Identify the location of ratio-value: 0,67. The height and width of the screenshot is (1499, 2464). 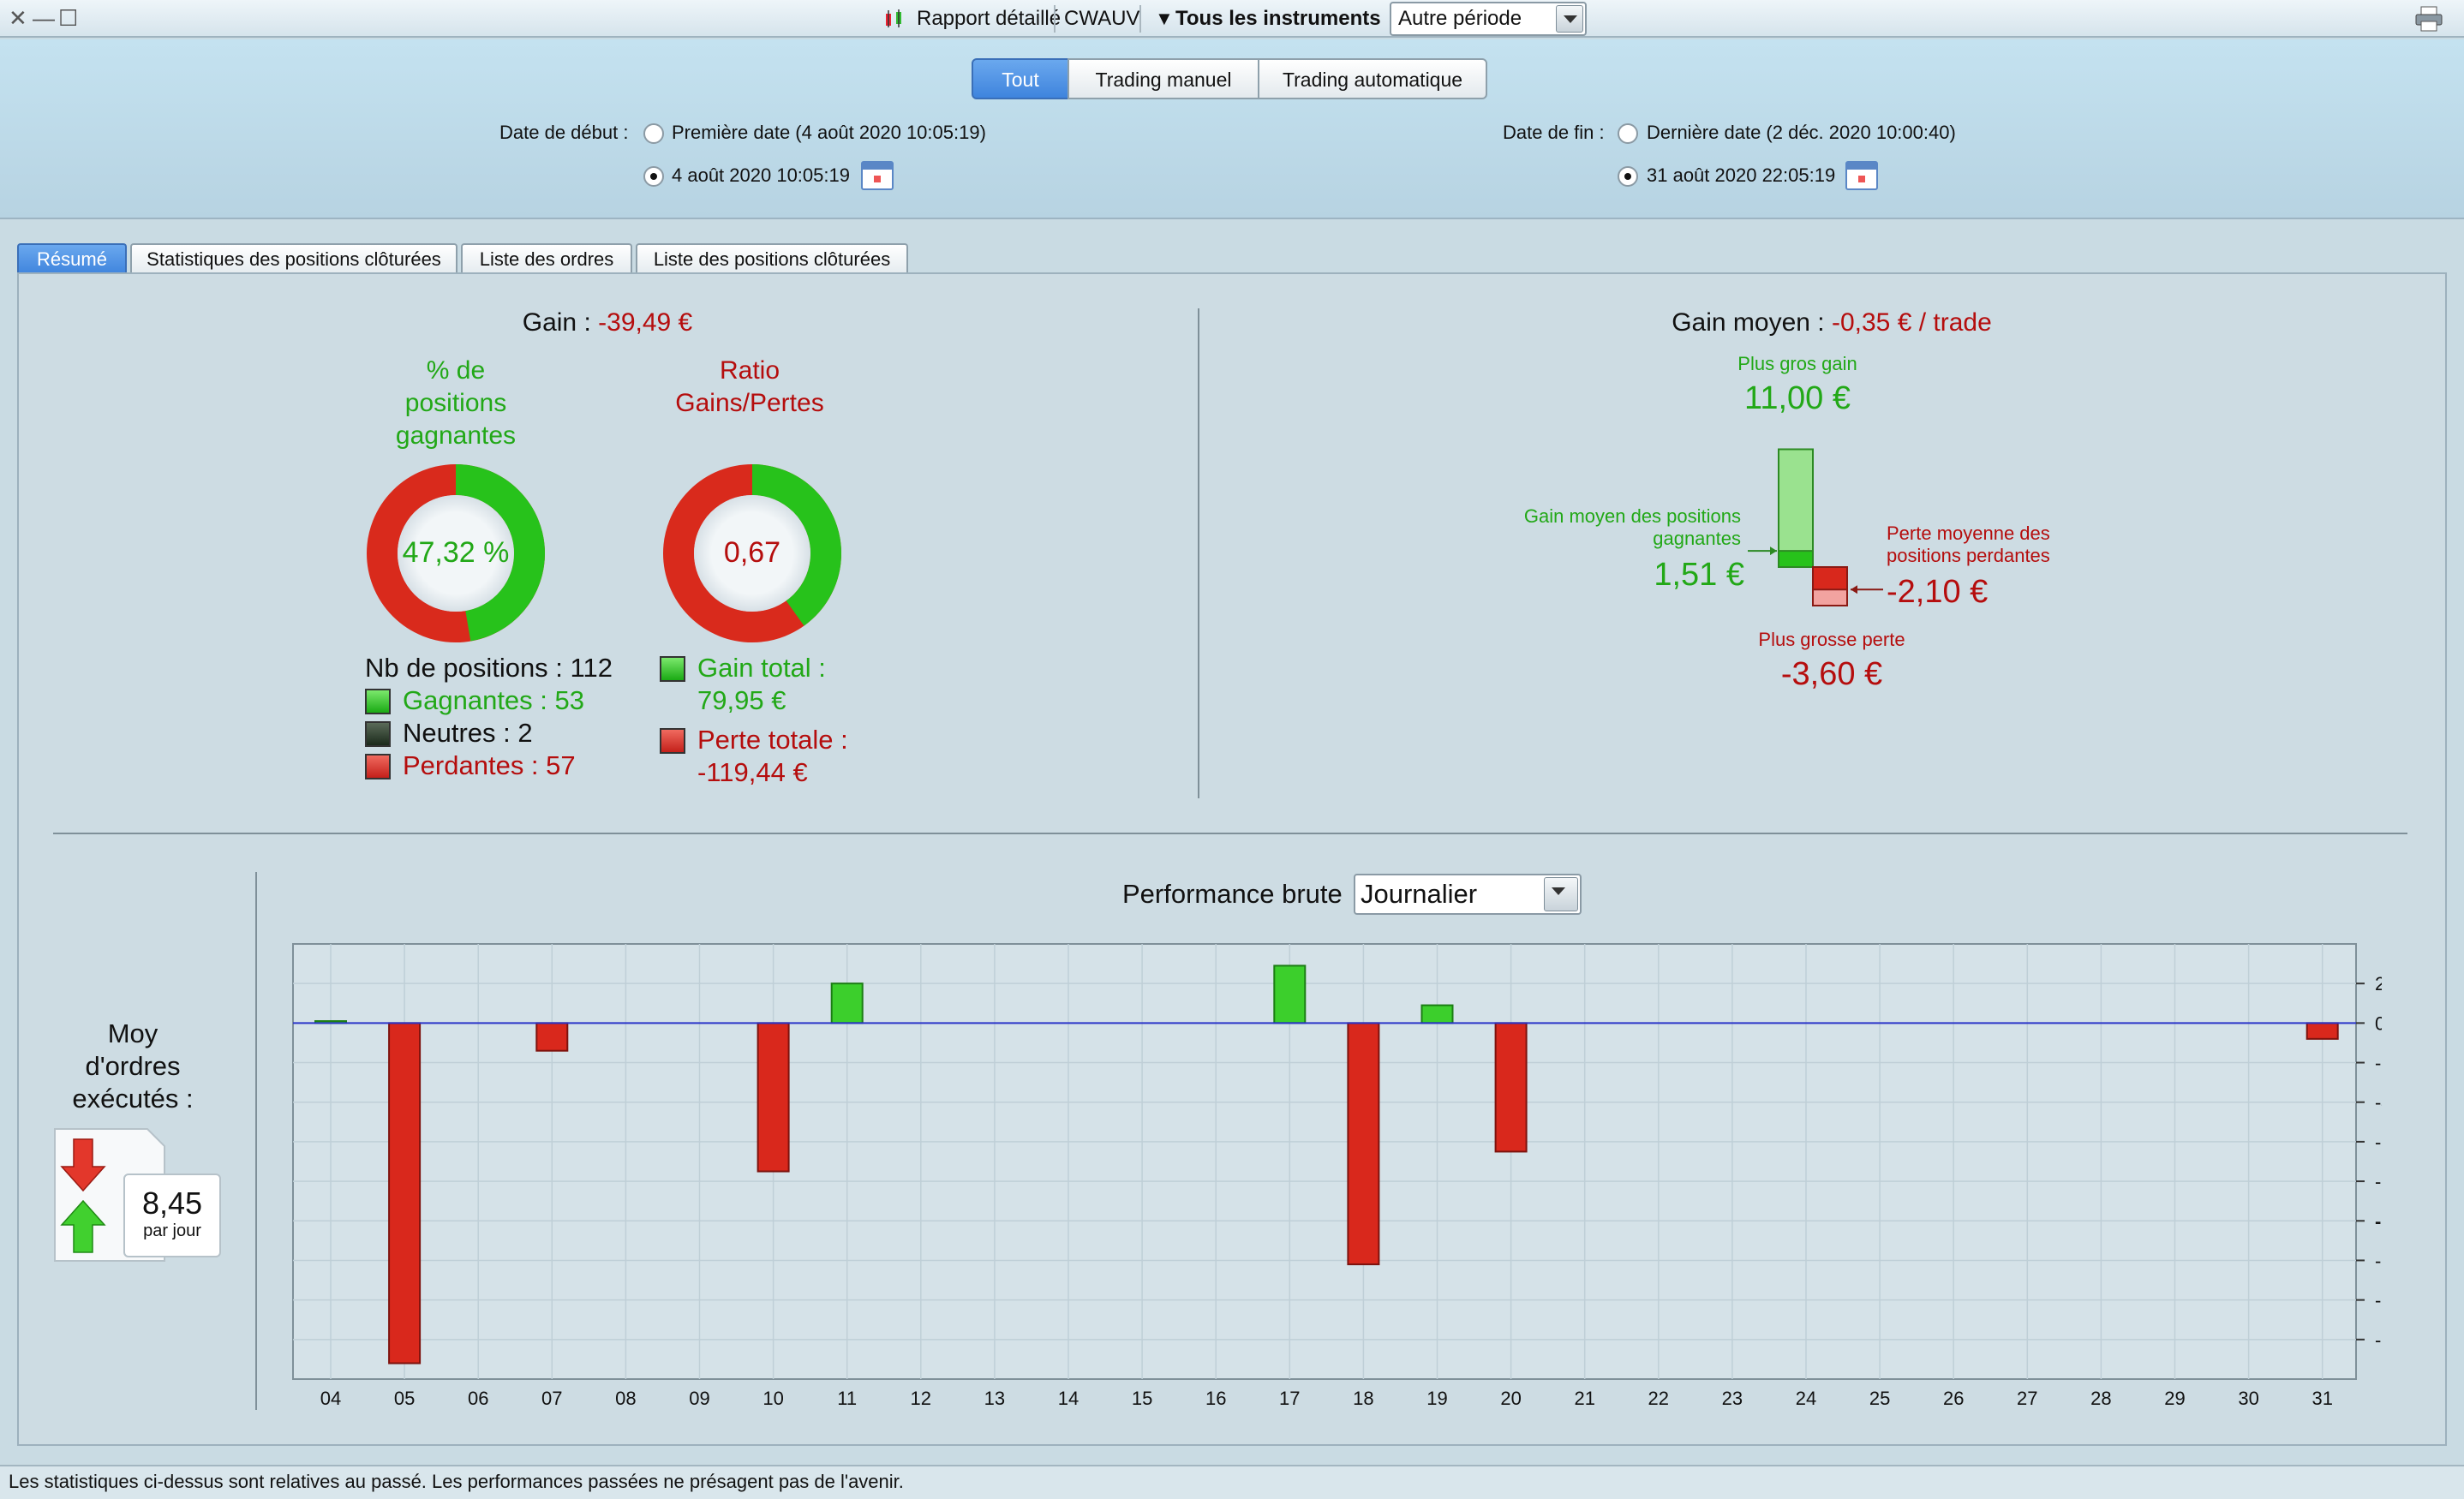
(752, 552).